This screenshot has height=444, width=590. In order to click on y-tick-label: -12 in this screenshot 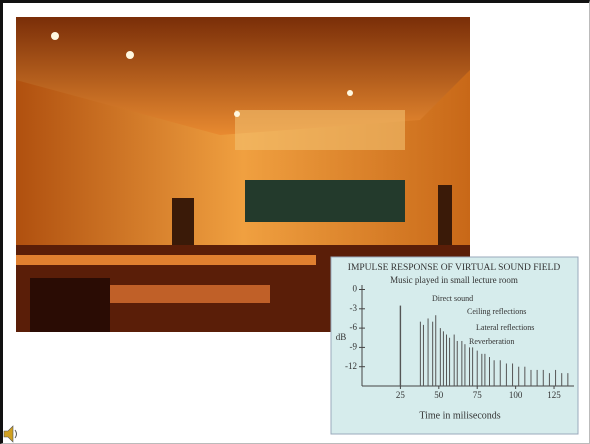, I will do `click(351, 366)`.